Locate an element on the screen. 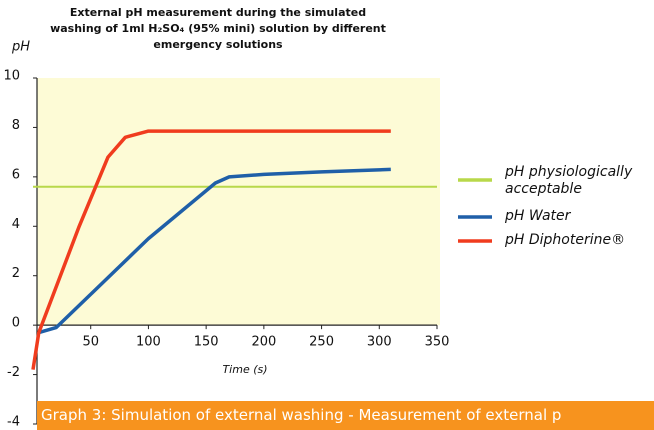 Image resolution: width=654 pixels, height=430 pixels. y-axis-label: pH is located at coordinates (20, 47).